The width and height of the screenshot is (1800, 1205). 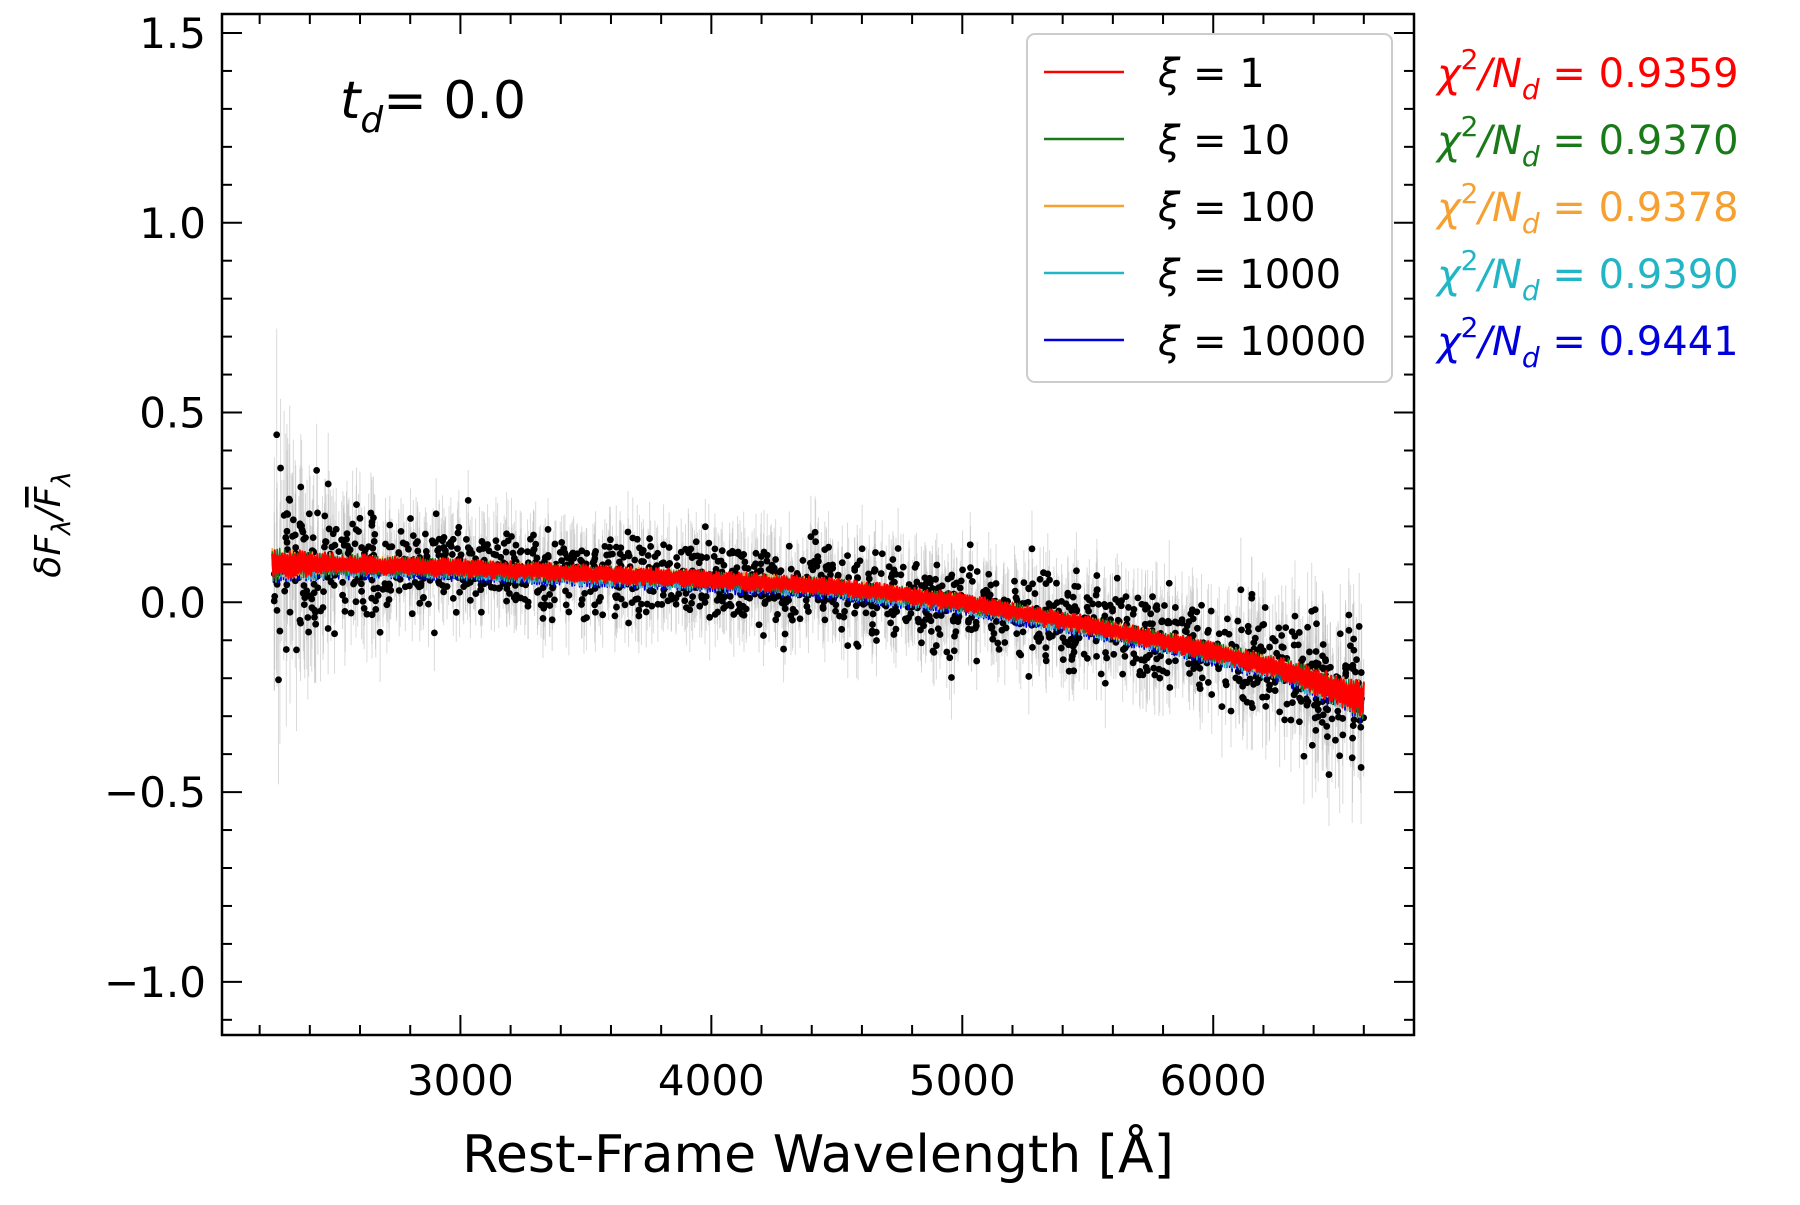 What do you see at coordinates (1169, 208) in the screenshot?
I see `legend-xi: ξ` at bounding box center [1169, 208].